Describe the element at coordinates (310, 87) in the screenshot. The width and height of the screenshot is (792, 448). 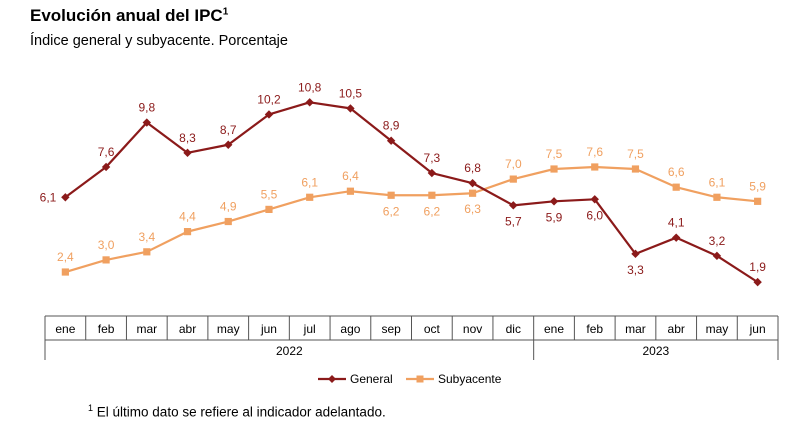
I see `data-label-general: 10,8` at that location.